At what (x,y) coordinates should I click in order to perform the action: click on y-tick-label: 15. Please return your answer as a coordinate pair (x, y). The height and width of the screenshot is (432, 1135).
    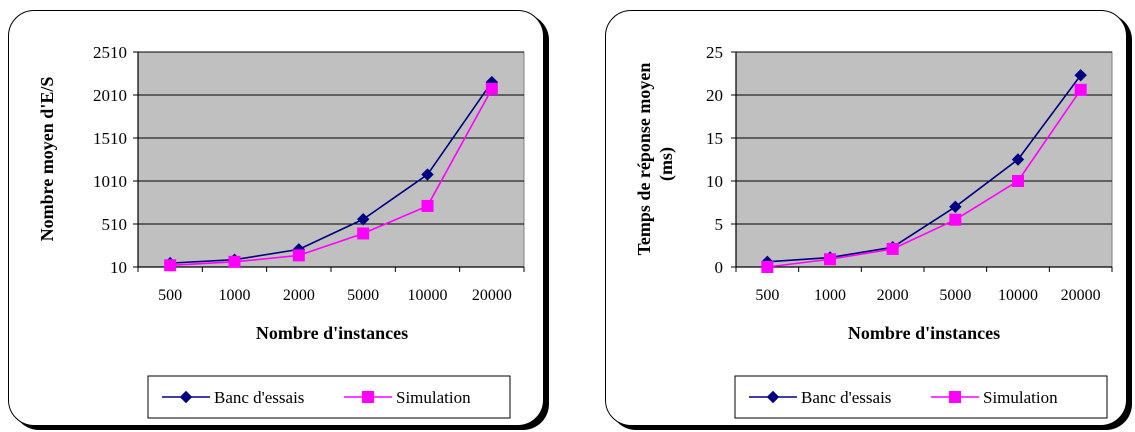
    Looking at the image, I should click on (714, 138).